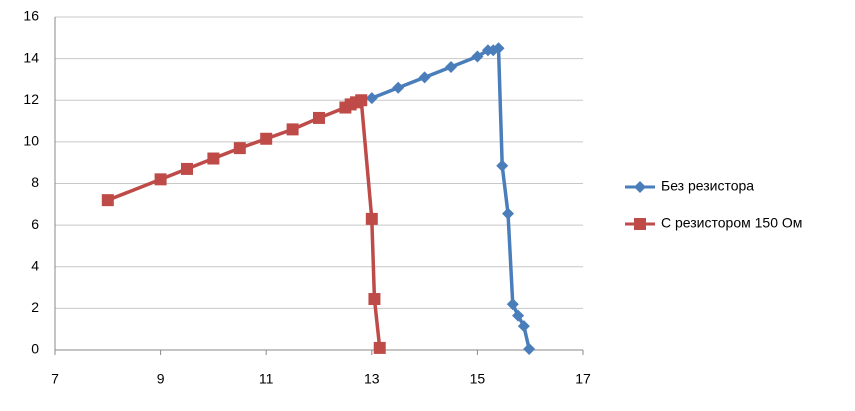  Describe the element at coordinates (161, 379) in the screenshot. I see `x-tick-label: 9` at that location.